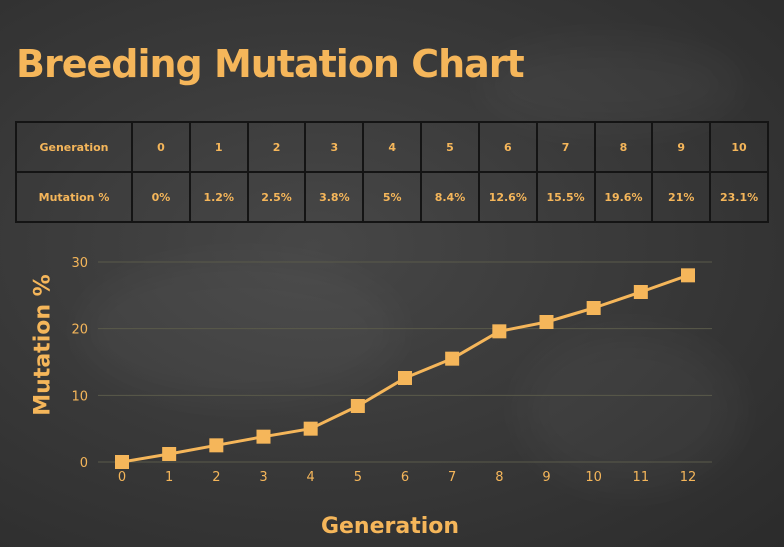 This screenshot has width=784, height=547. Describe the element at coordinates (79, 330) in the screenshot. I see `y-tick-label: 20` at that location.